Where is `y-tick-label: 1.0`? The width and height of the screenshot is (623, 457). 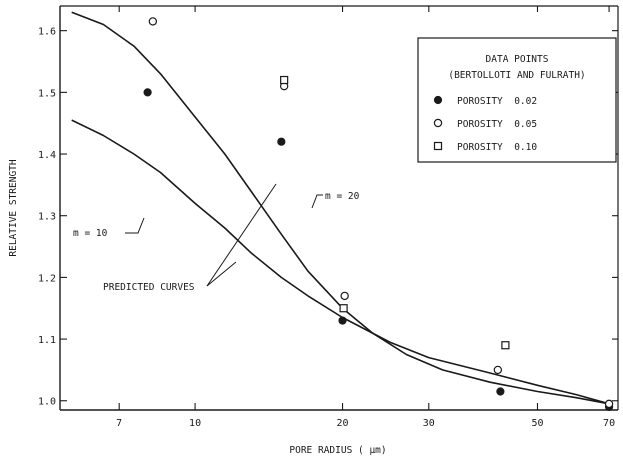
y-tick-label: 1.0 is located at coordinates (47, 402).